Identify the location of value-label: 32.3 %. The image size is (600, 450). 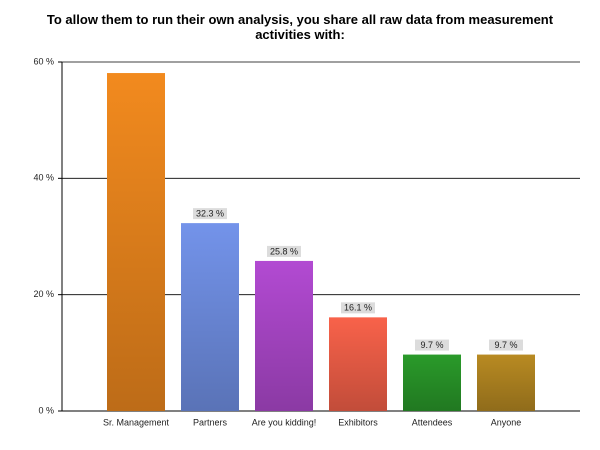
(210, 213).